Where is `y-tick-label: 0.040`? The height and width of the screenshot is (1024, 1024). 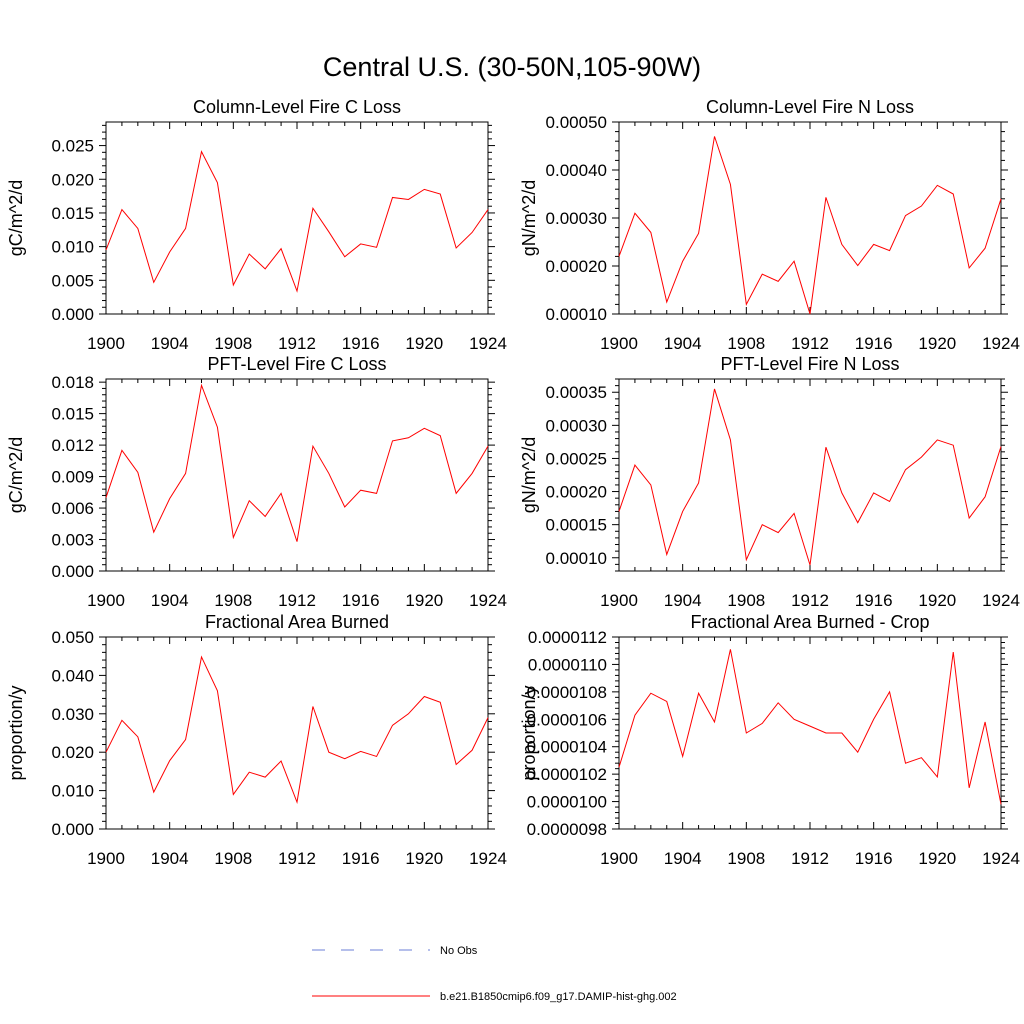
y-tick-label: 0.040 is located at coordinates (72, 675).